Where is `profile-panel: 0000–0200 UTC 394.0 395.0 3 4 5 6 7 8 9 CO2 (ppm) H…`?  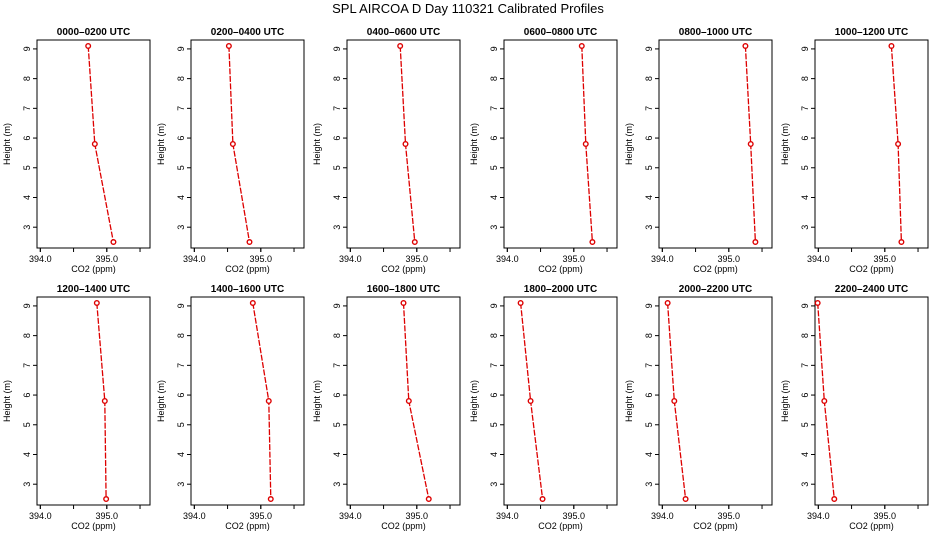
profile-panel: 0000–0200 UTC 394.0 395.0 3 4 5 6 7 8 9 CO2 (ppm) H… is located at coordinates (76, 150).